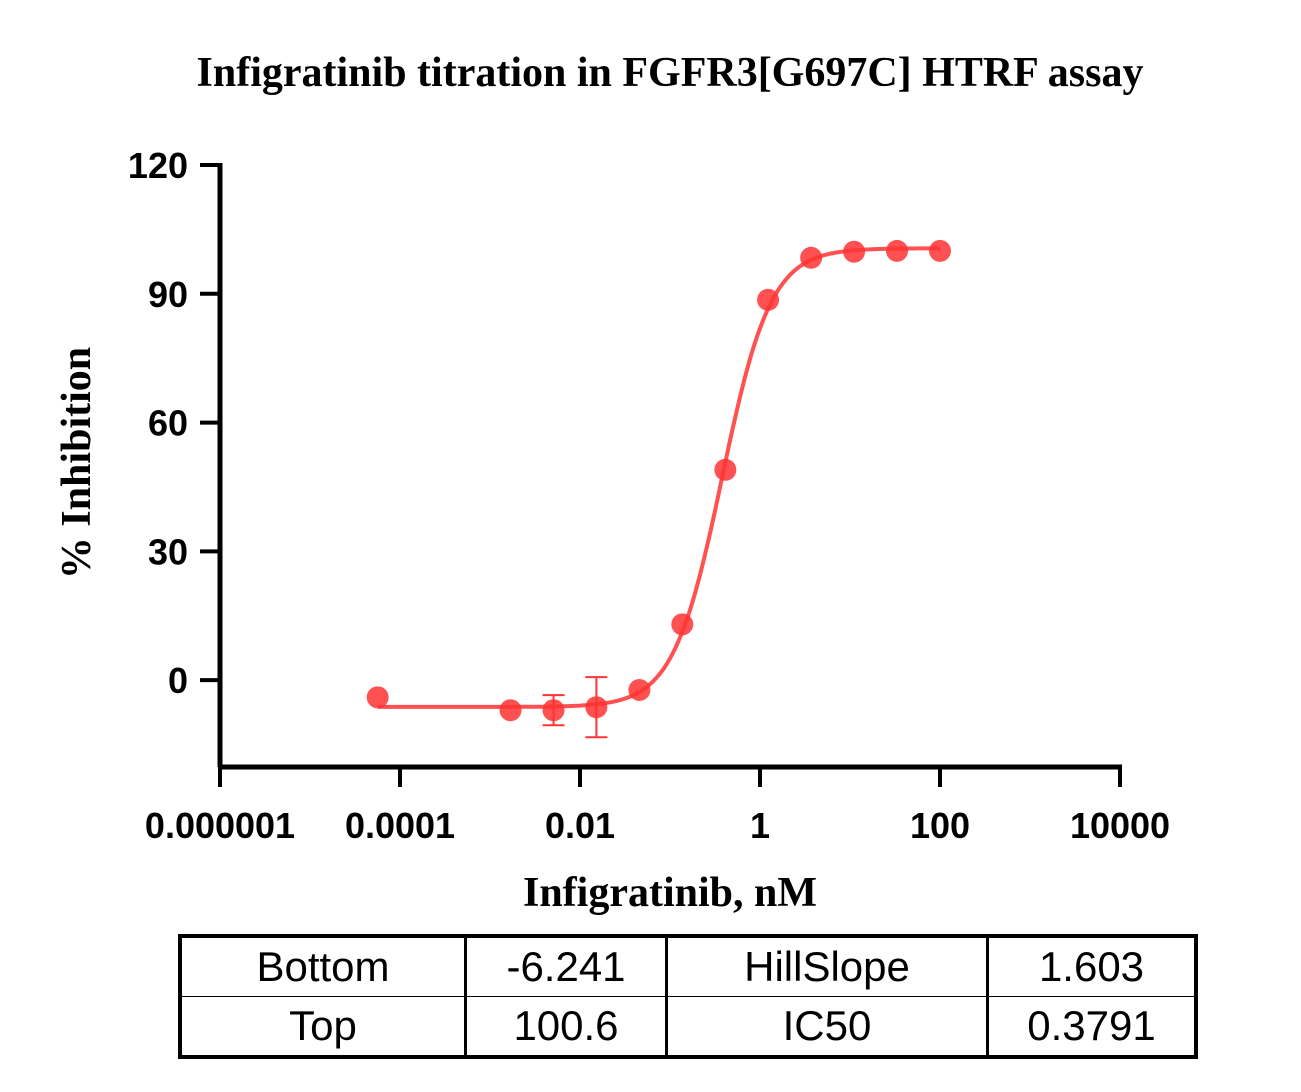  I want to click on param-value: 100.6, so click(566, 1026).